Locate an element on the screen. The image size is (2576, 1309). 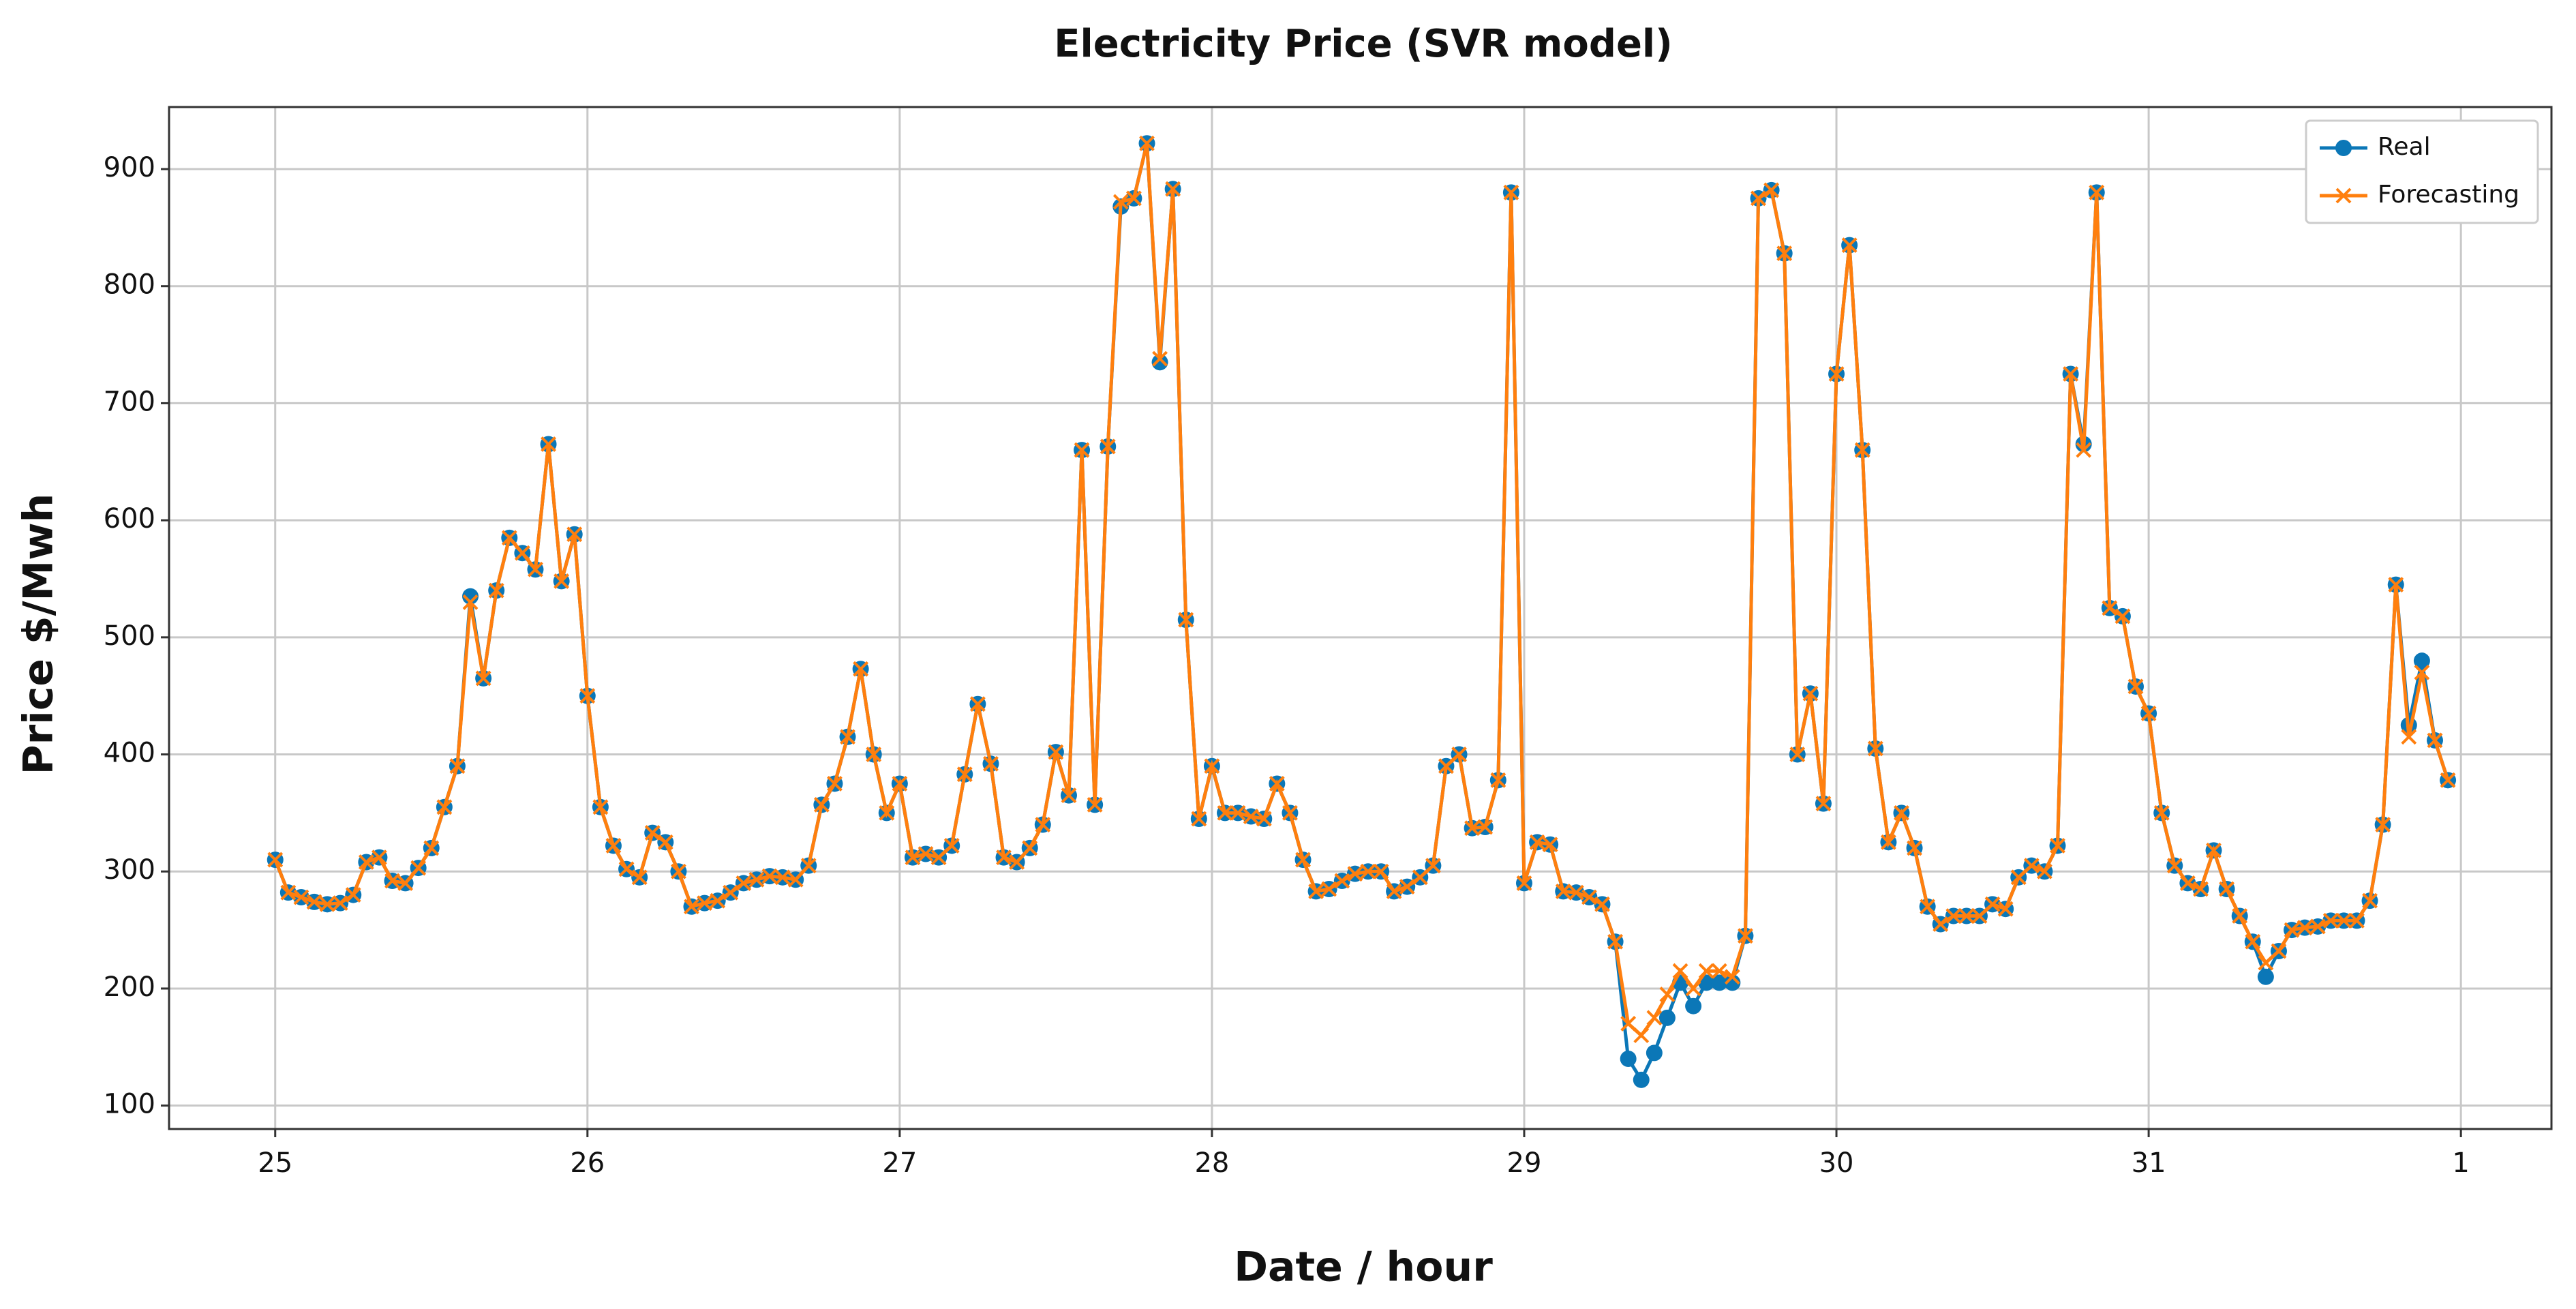
y-tick-label: 300 is located at coordinates (129, 870).